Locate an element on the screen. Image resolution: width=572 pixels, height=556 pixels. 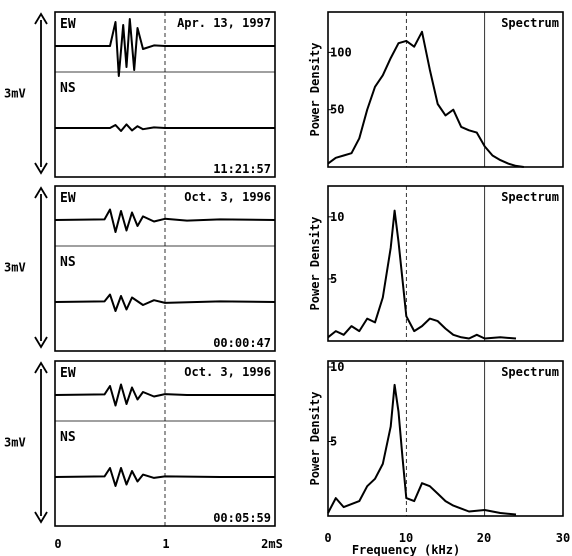
time-label: 11:21:57 is located at coordinates (242, 169).